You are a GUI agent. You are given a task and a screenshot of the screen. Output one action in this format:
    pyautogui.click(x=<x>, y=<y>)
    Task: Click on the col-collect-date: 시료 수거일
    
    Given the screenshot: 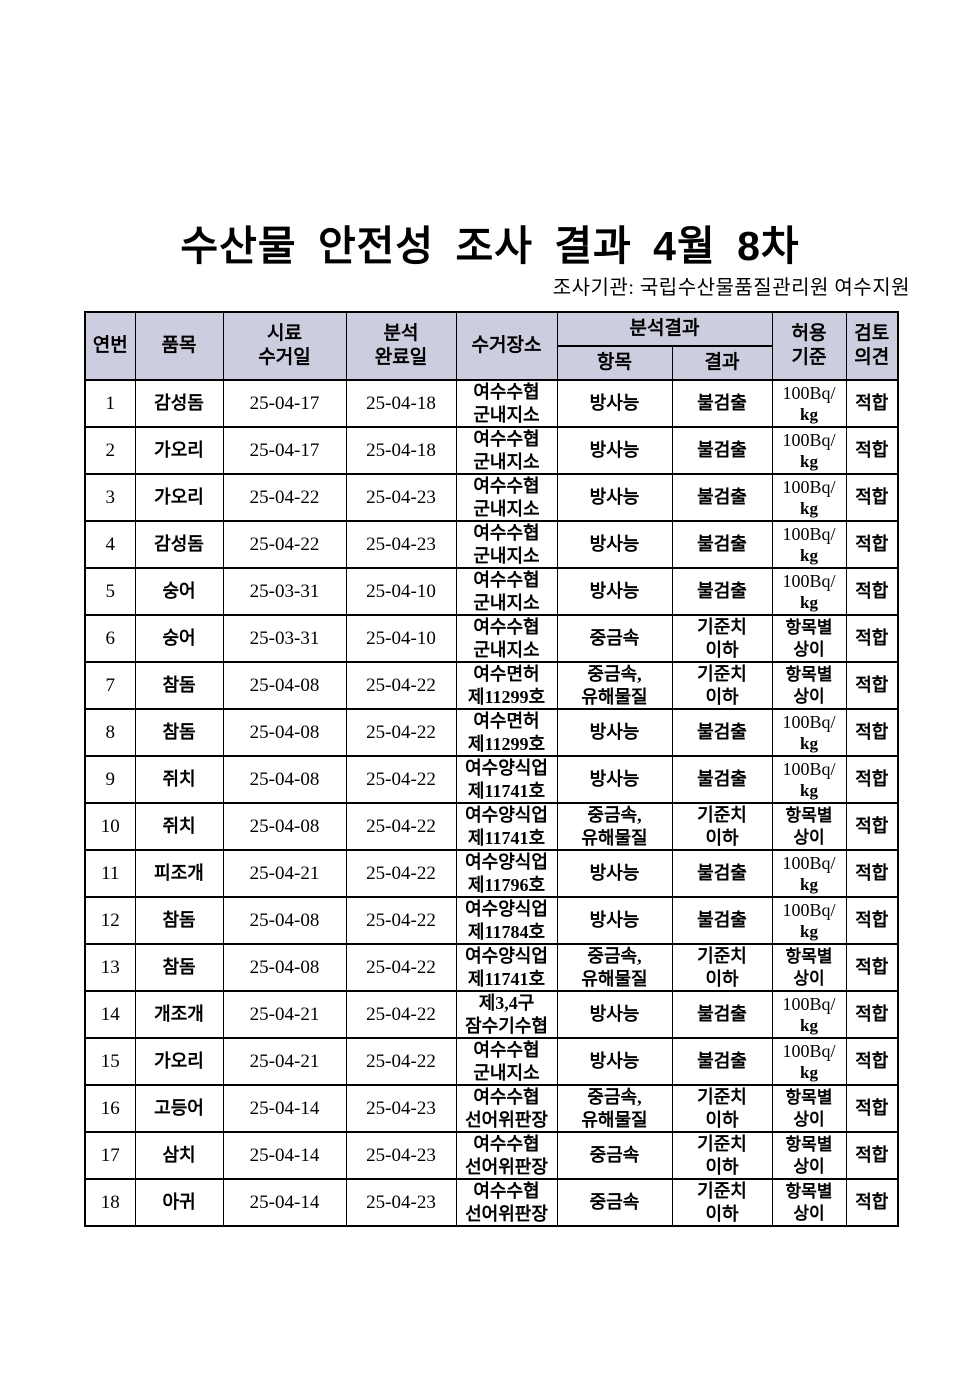 What is the action you would take?
    pyautogui.click(x=284, y=346)
    